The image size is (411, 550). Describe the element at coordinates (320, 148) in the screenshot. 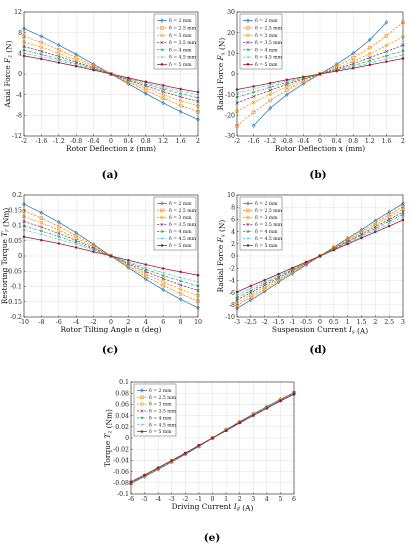

I see `x-axis-label-b: Rotor Deflection x (mm)` at that location.